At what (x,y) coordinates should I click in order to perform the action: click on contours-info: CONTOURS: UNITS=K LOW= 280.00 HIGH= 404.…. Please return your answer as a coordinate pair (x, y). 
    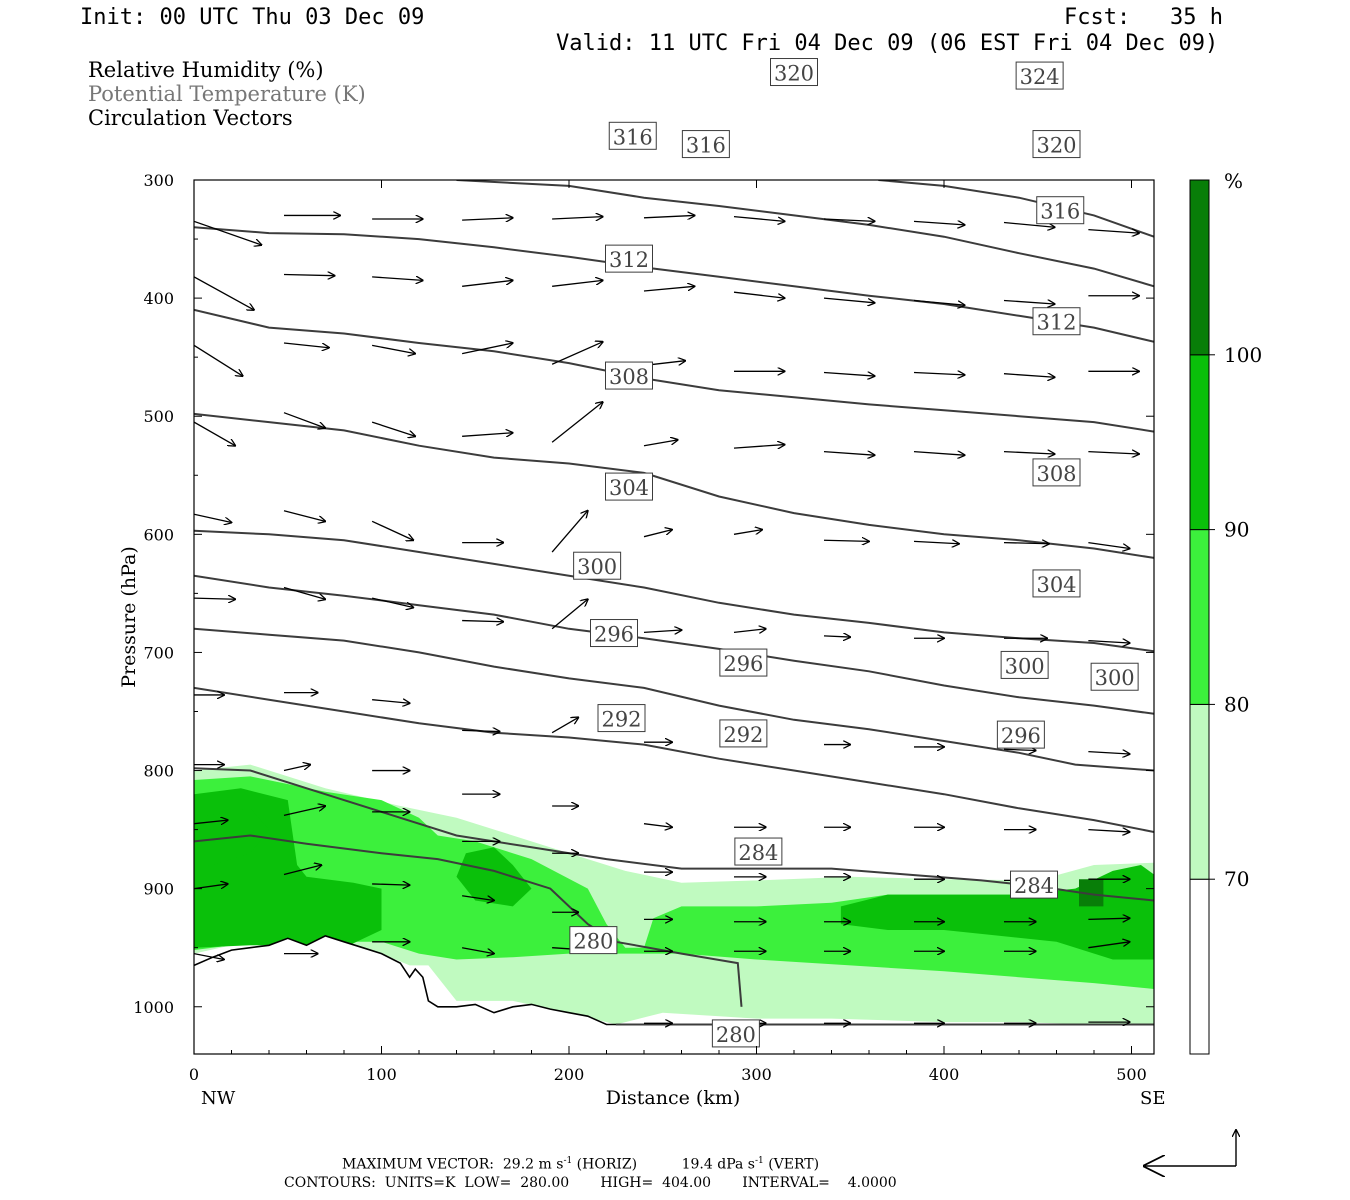
    Looking at the image, I should click on (590, 1183).